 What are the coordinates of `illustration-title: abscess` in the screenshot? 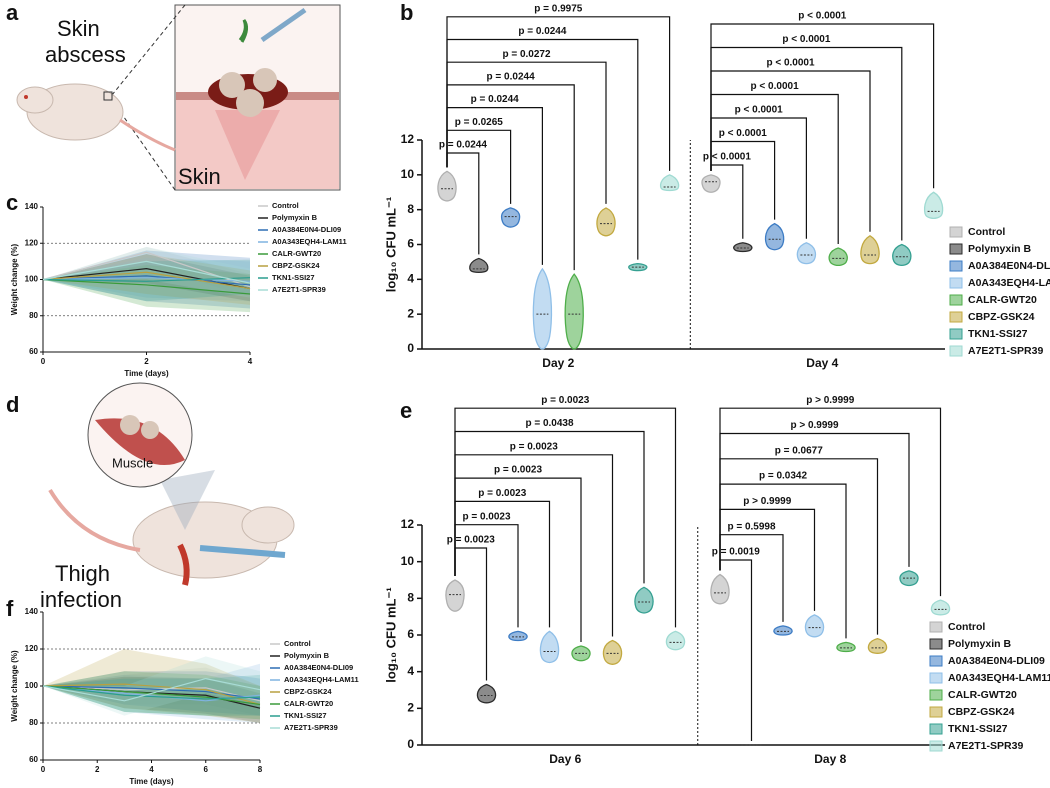 It's located at (85, 54).